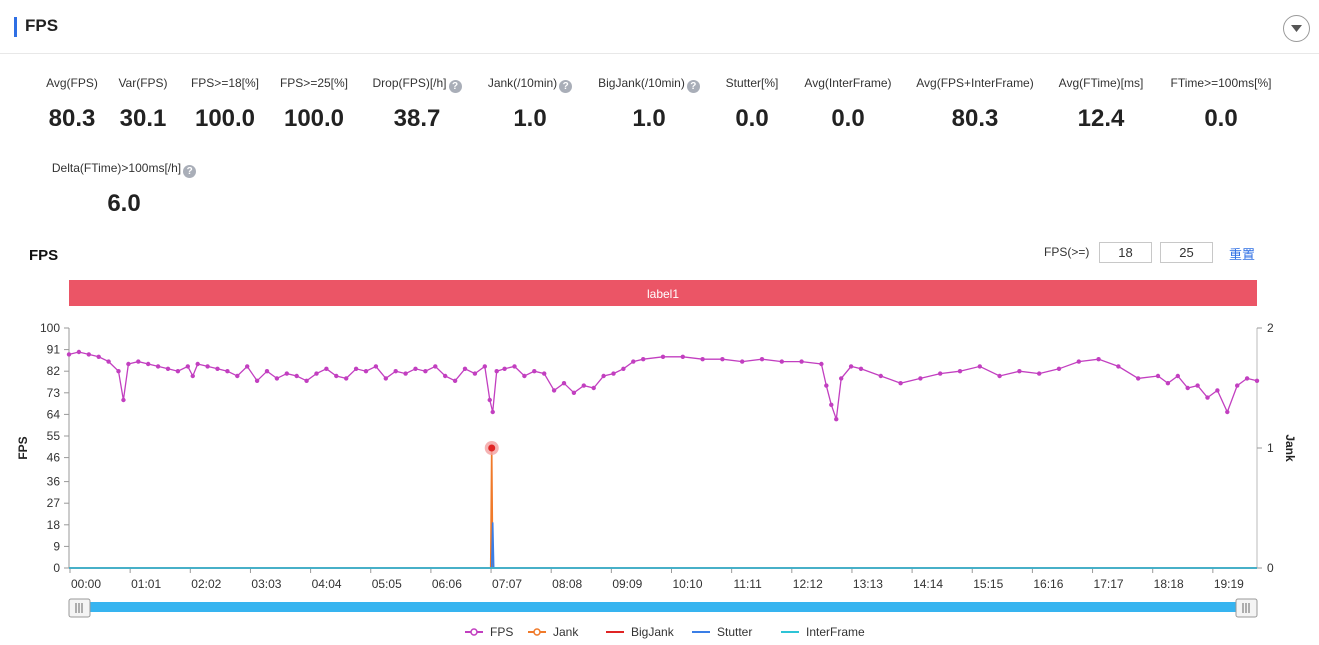  Describe the element at coordinates (663, 545) in the screenshot. I see `series-line-stutter` at that location.